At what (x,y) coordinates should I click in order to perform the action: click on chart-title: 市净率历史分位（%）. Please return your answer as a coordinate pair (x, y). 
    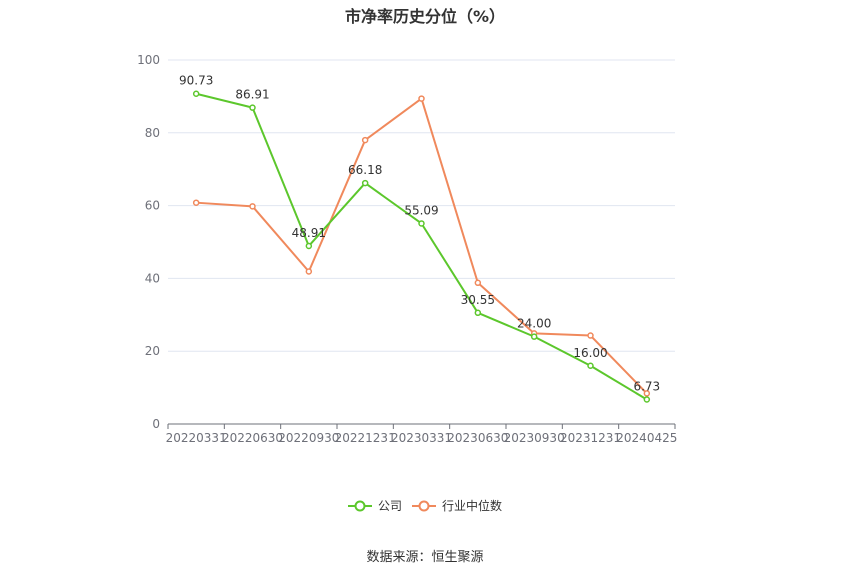
    Looking at the image, I should click on (425, 16).